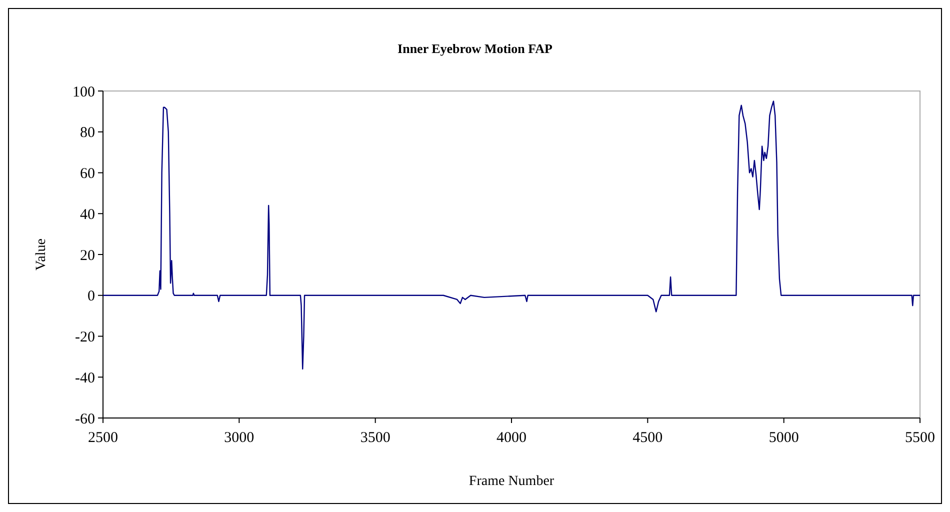 The height and width of the screenshot is (512, 950). I want to click on y-tick-label: -20, so click(85, 338).